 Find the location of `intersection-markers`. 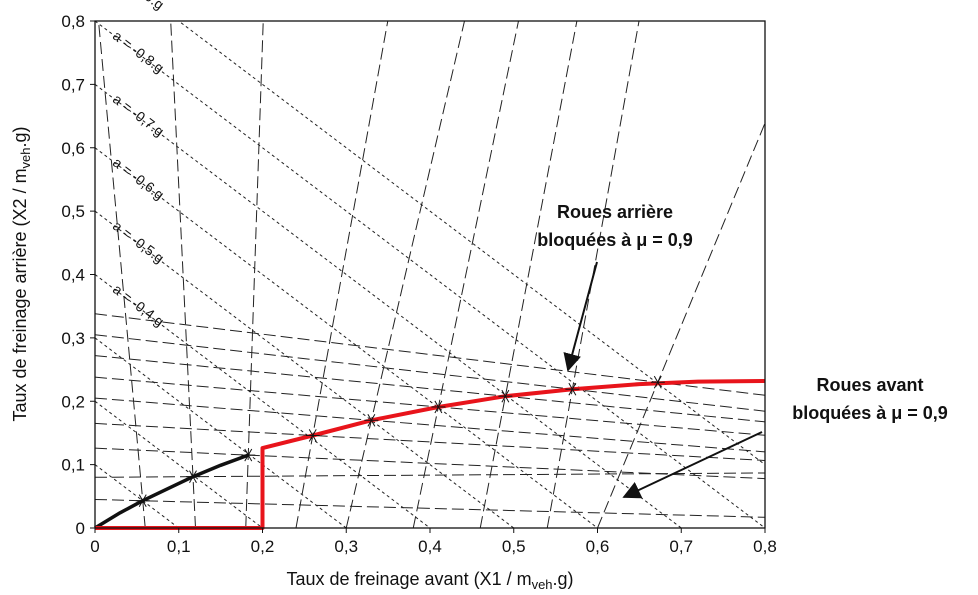

intersection-markers is located at coordinates (400, 441).